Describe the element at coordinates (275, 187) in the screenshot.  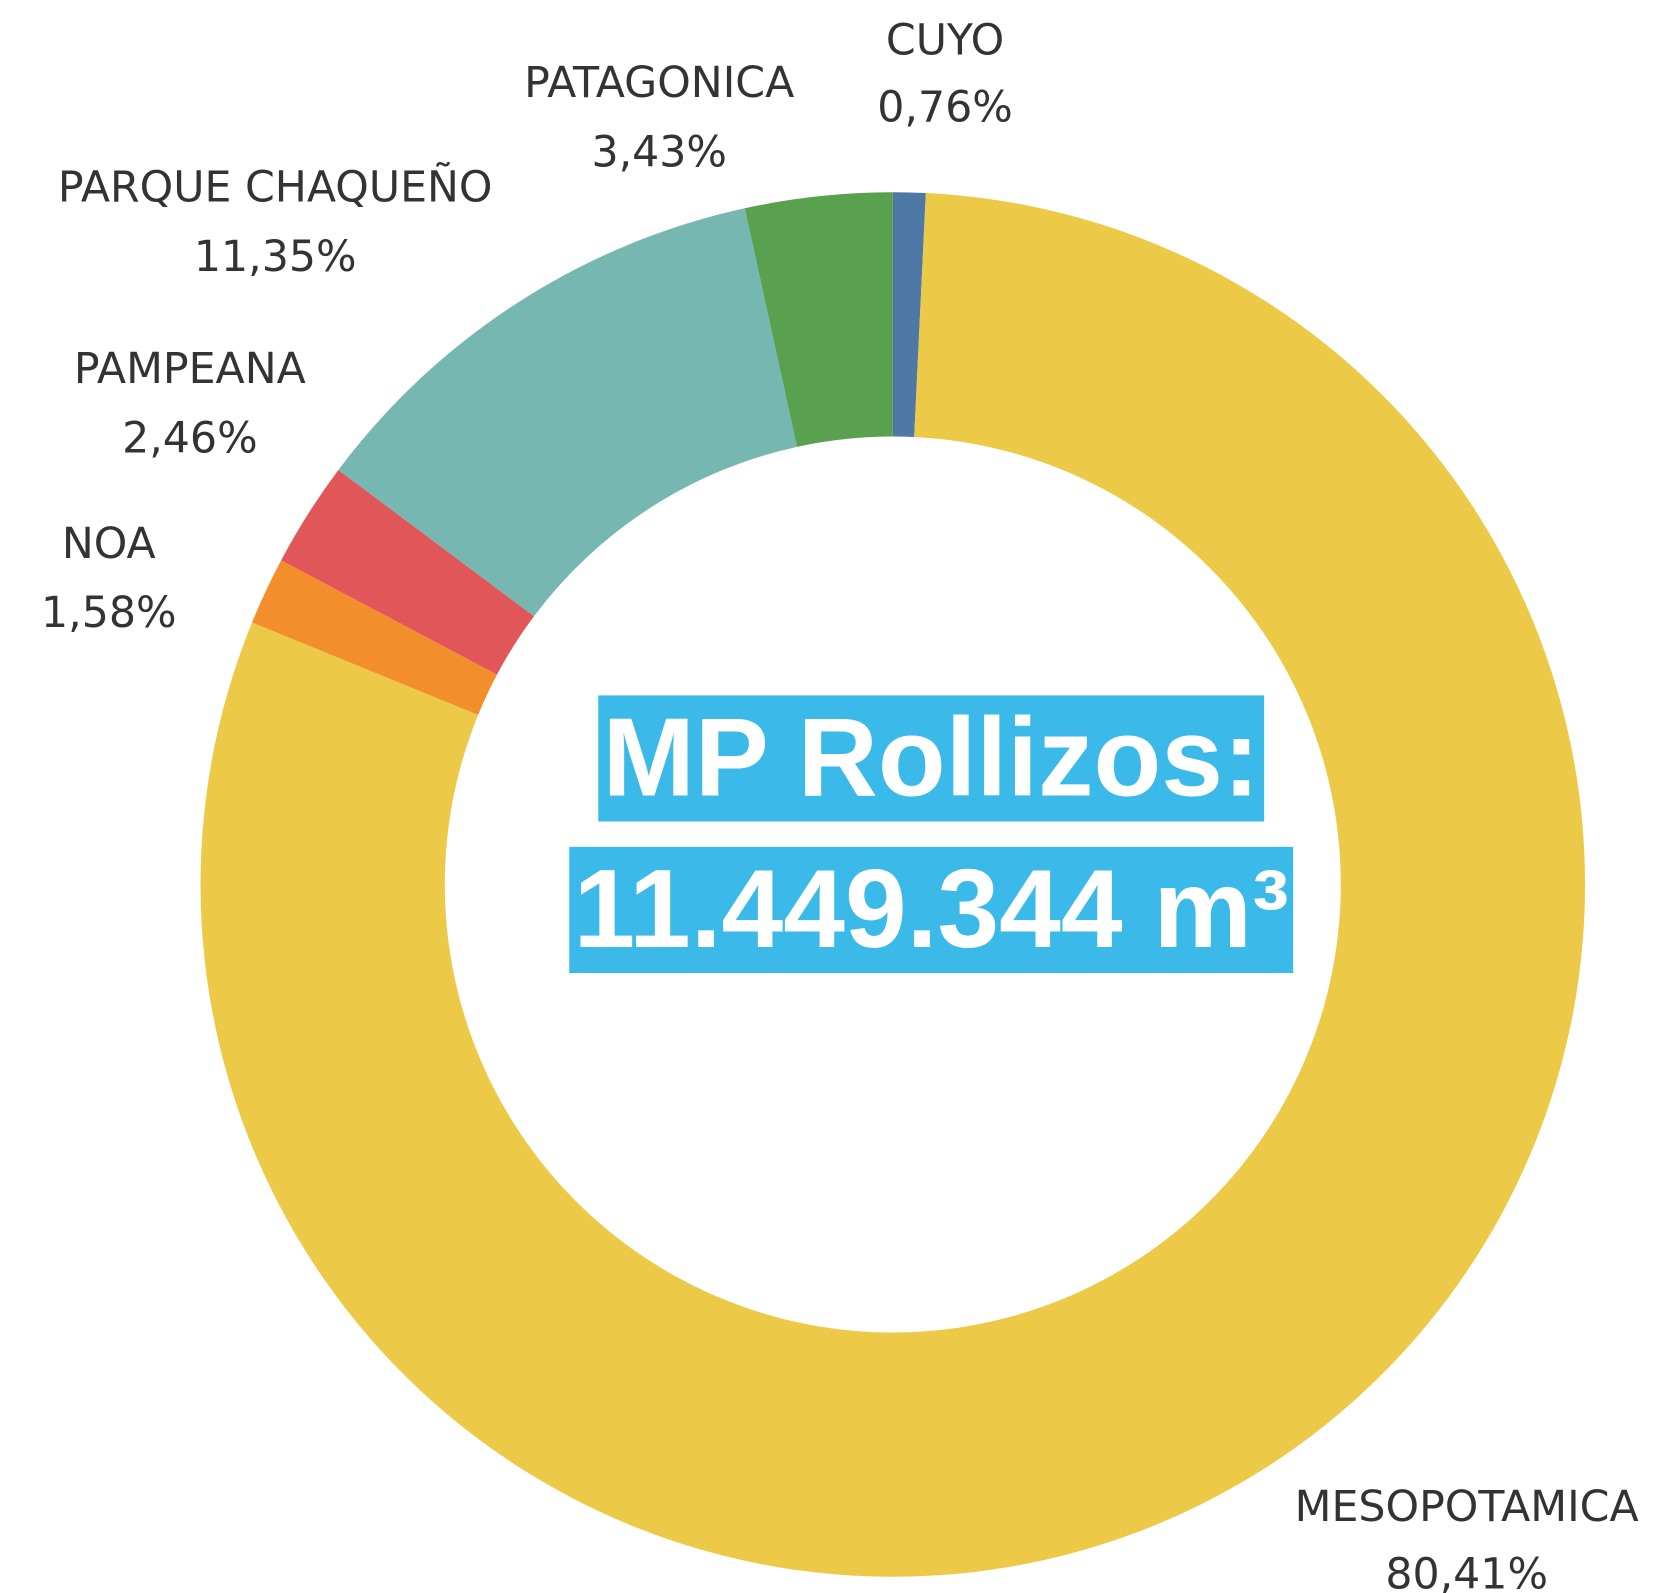
I see `category-label: PARQUE CHAQUEÑO` at that location.